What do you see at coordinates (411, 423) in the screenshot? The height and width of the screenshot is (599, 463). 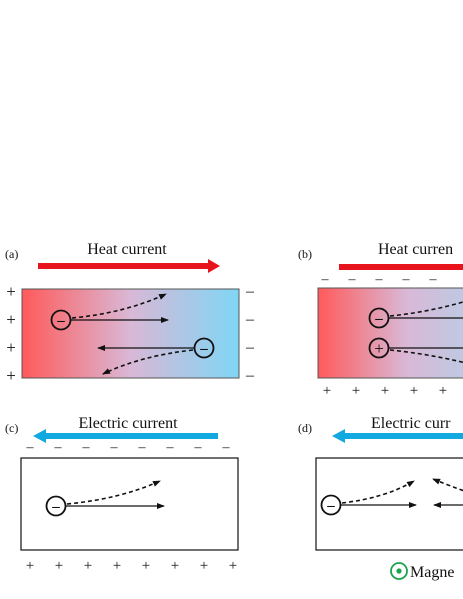 I see `panel-d-title: Electric curr` at bounding box center [411, 423].